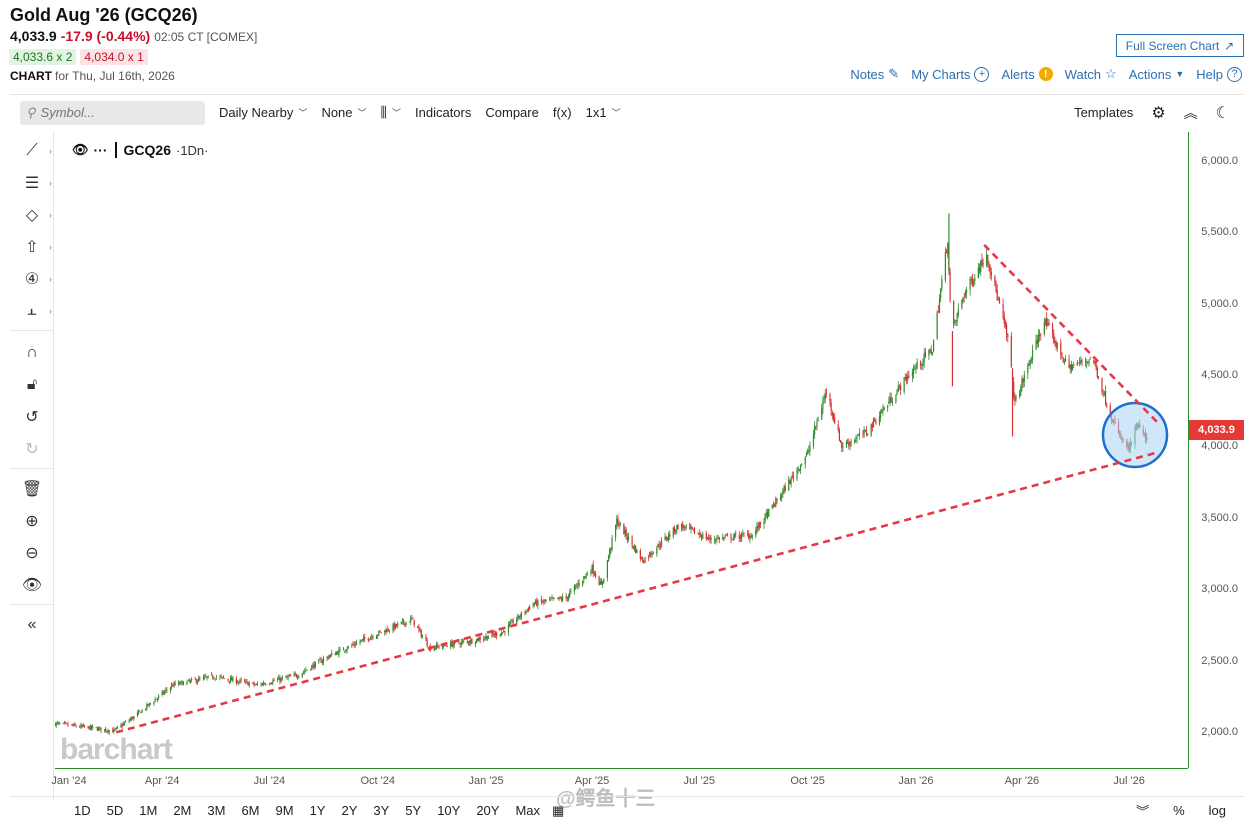 Image resolution: width=1254 pixels, height=826 pixels. Describe the element at coordinates (148, 810) in the screenshot. I see `period-button-1m: 1M` at that location.